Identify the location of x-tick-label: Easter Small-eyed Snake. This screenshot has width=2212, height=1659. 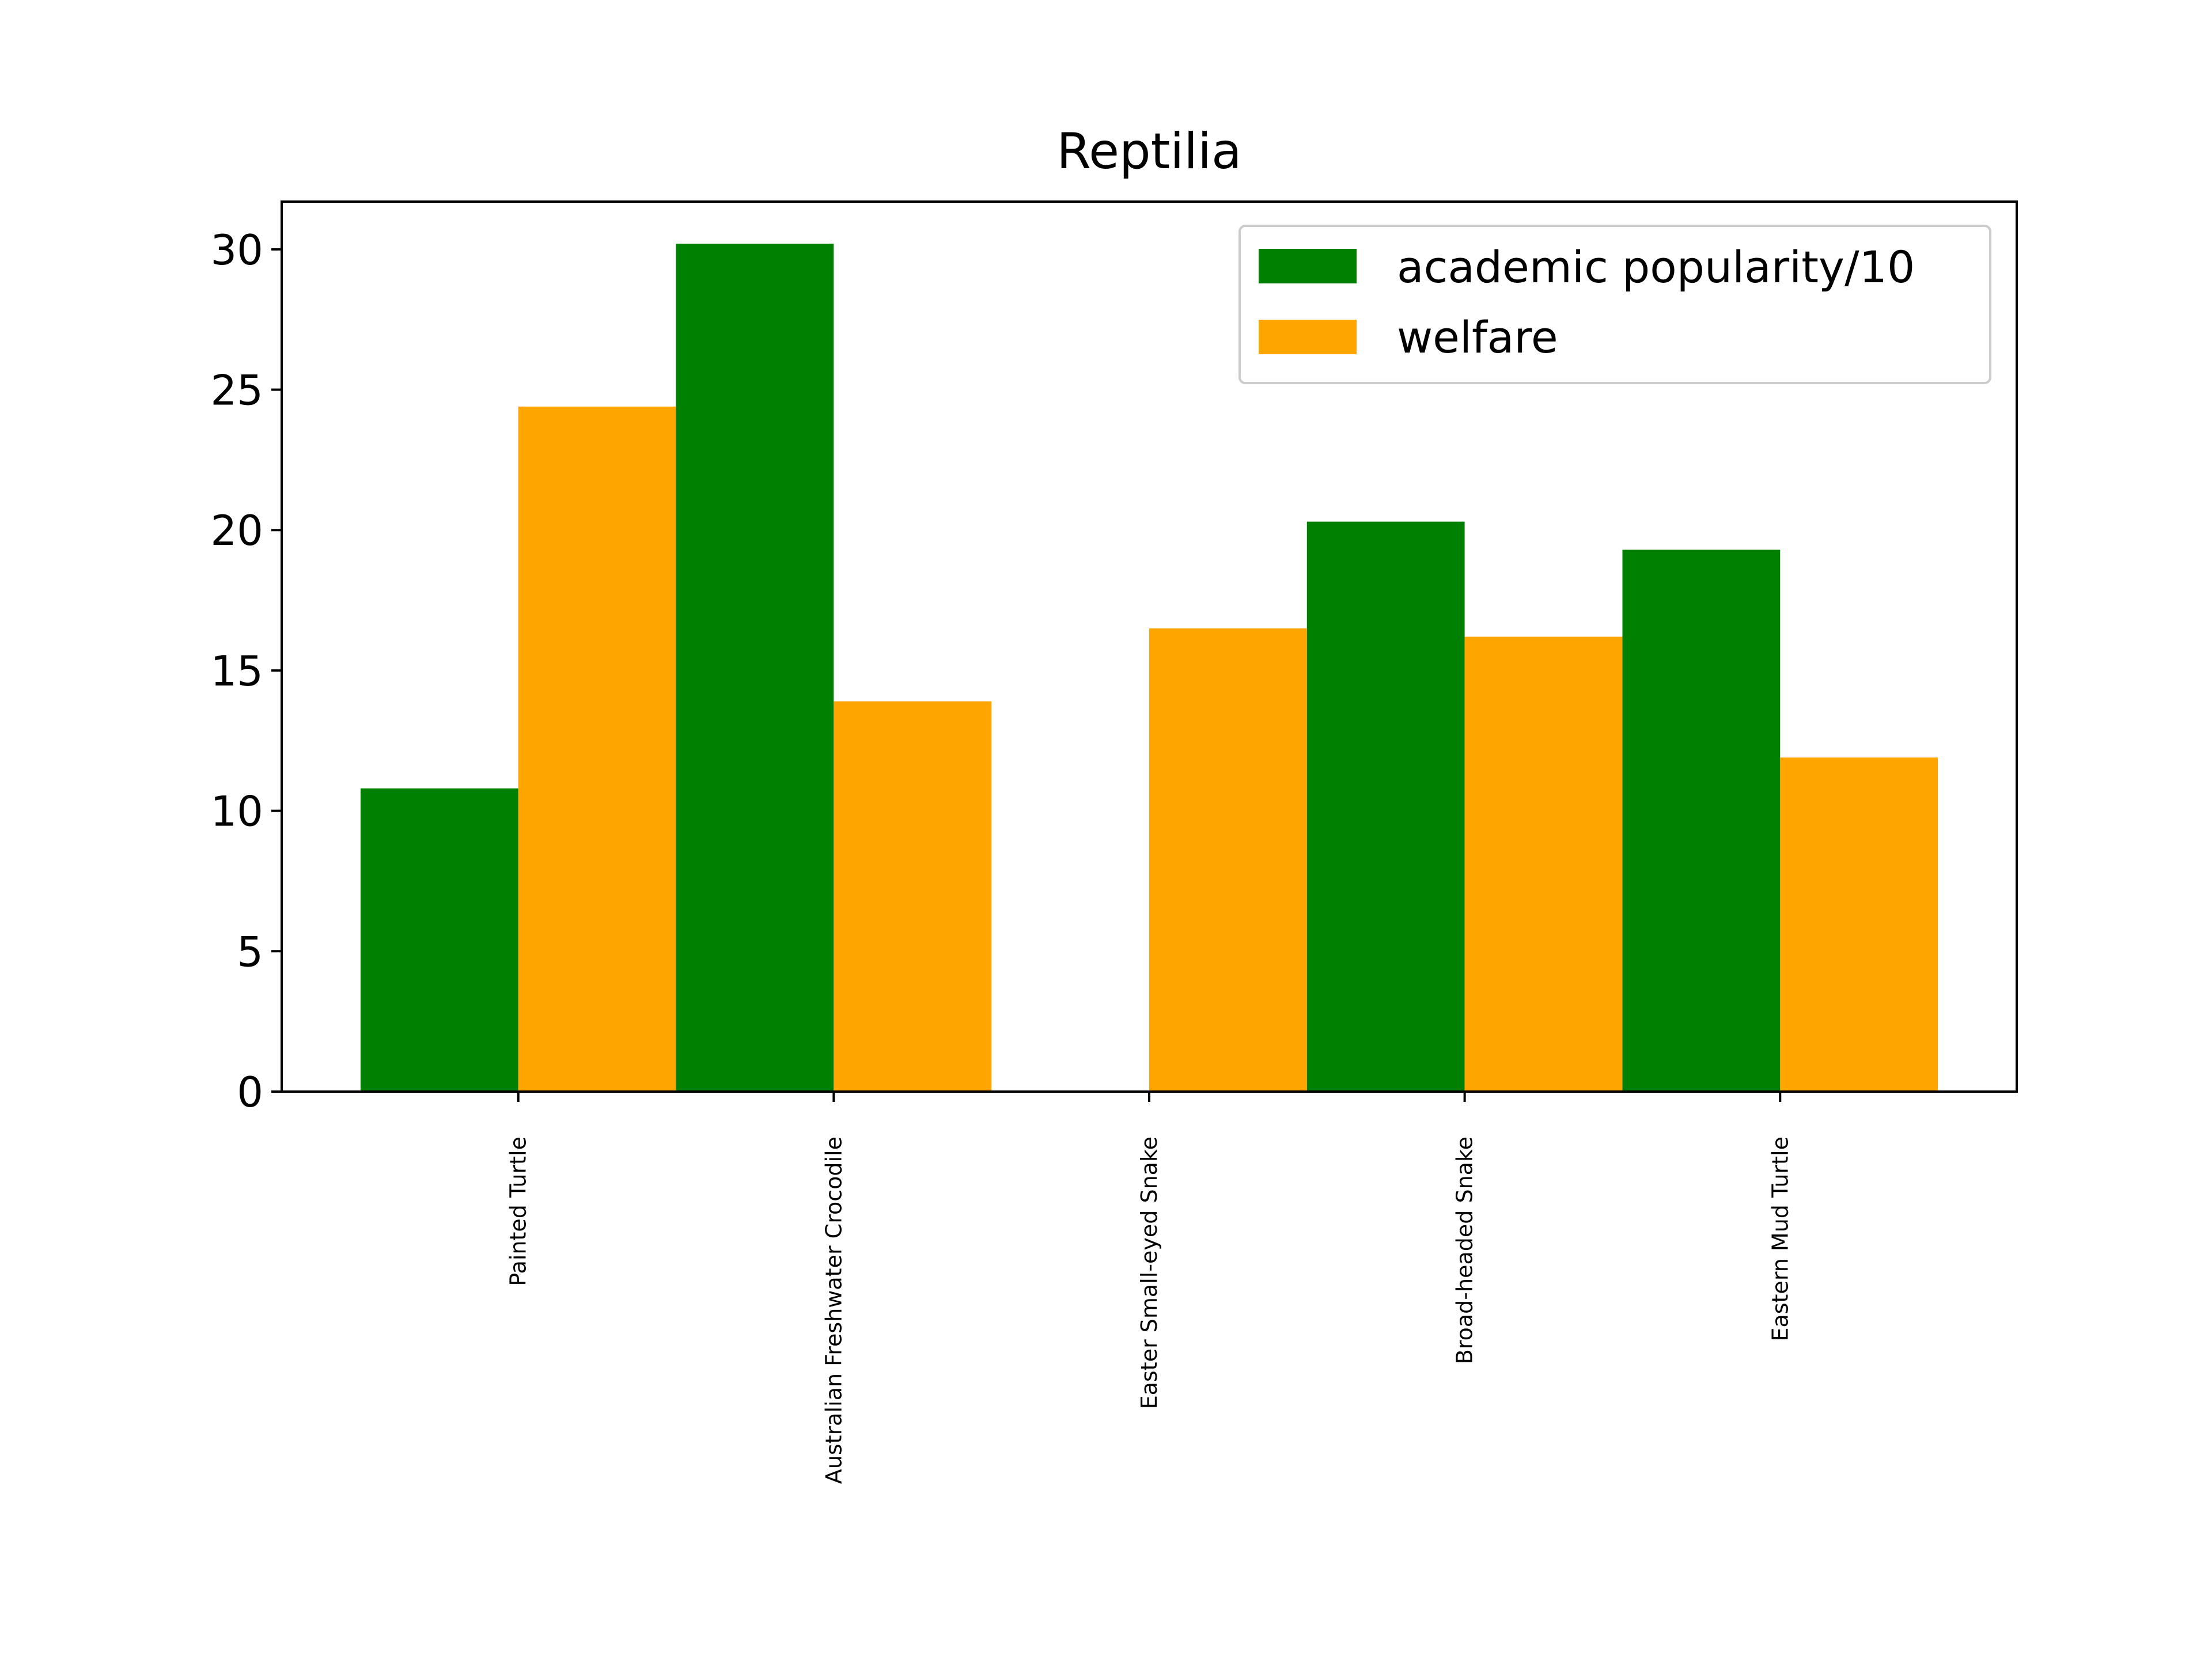
(1149, 1273).